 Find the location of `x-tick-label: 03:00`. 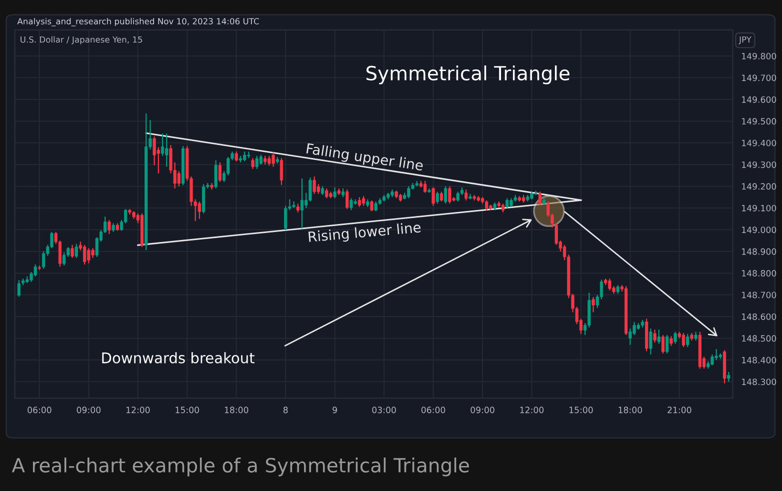

x-tick-label: 03:00 is located at coordinates (384, 410).